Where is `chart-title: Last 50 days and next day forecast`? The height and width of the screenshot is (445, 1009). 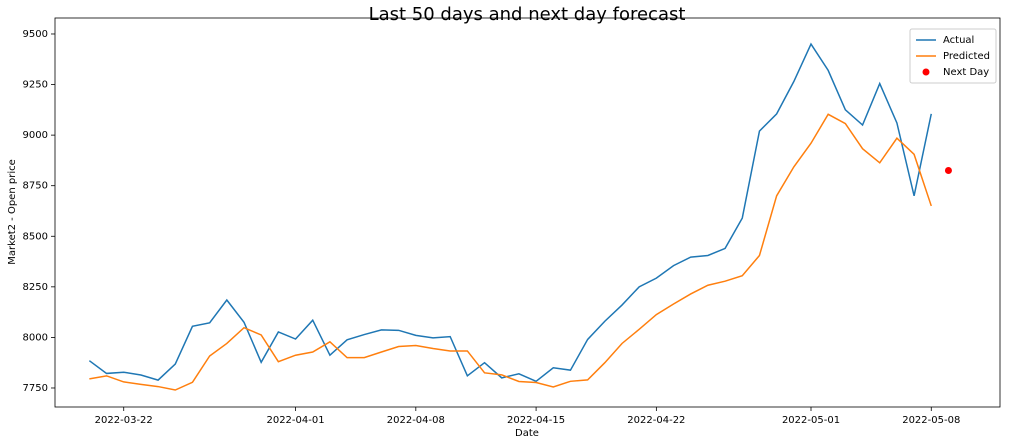
chart-title: Last 50 days and next day forecast is located at coordinates (527, 14).